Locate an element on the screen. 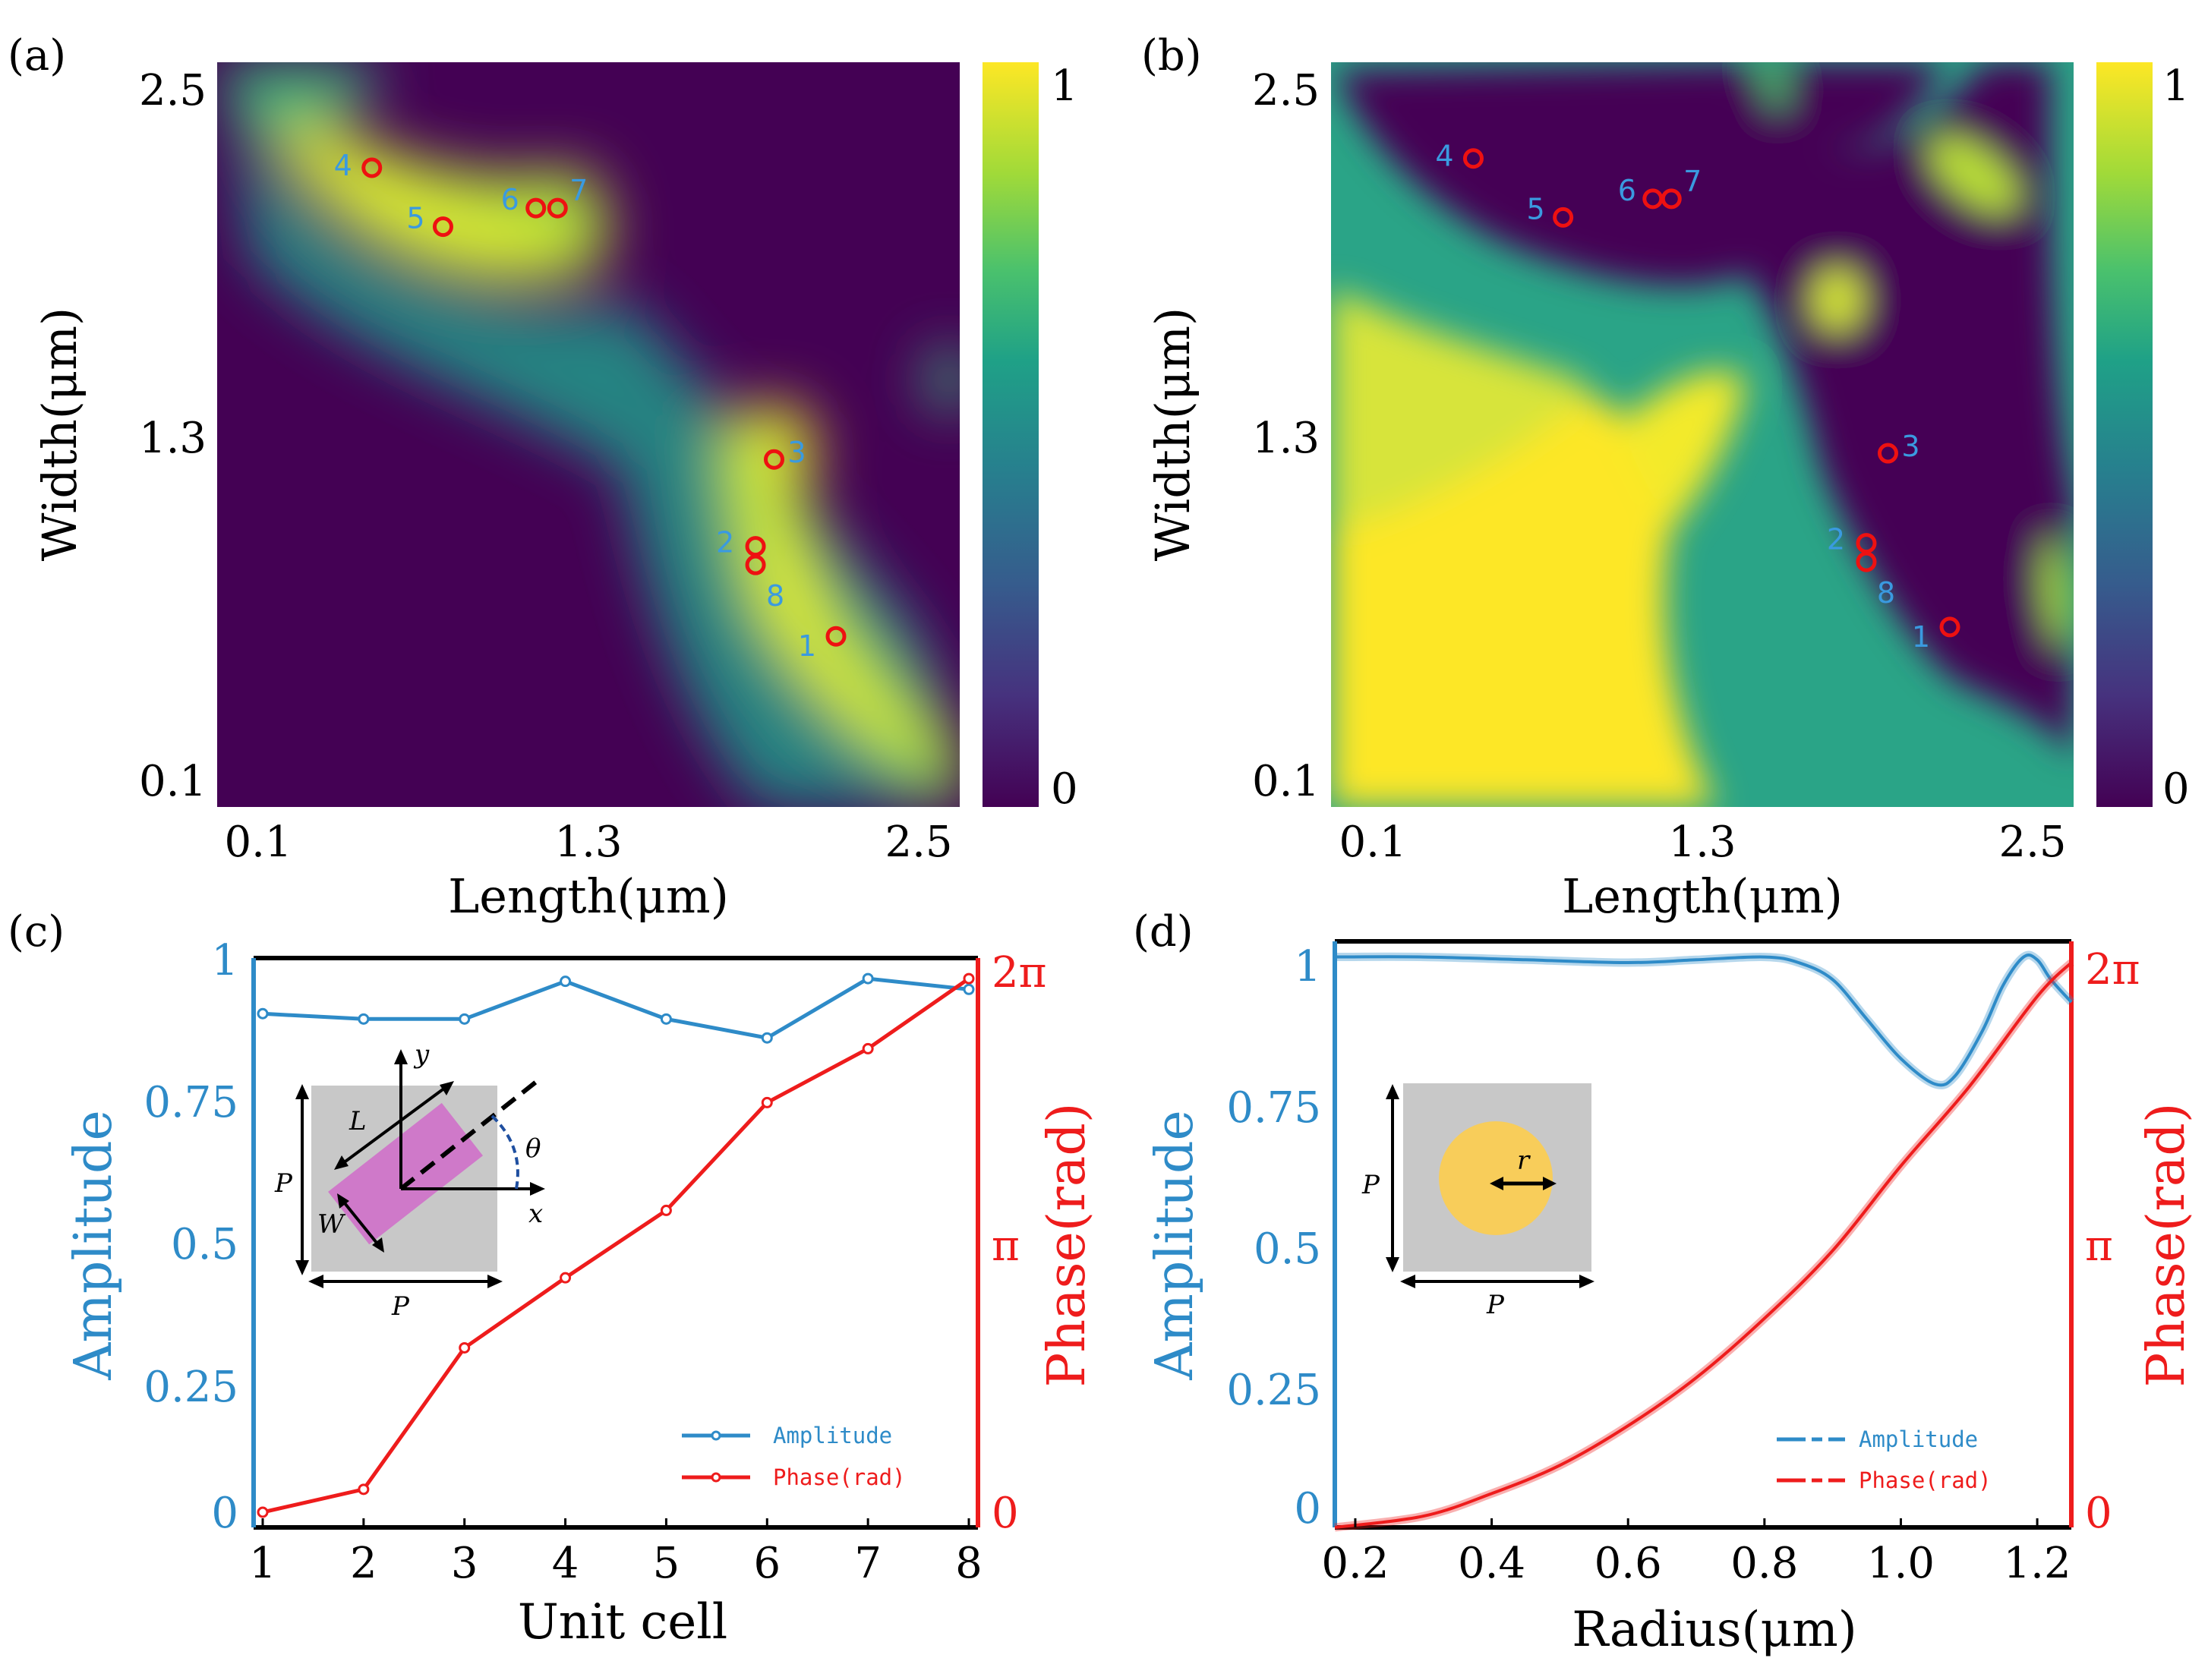  phase-line is located at coordinates (616, 1246).